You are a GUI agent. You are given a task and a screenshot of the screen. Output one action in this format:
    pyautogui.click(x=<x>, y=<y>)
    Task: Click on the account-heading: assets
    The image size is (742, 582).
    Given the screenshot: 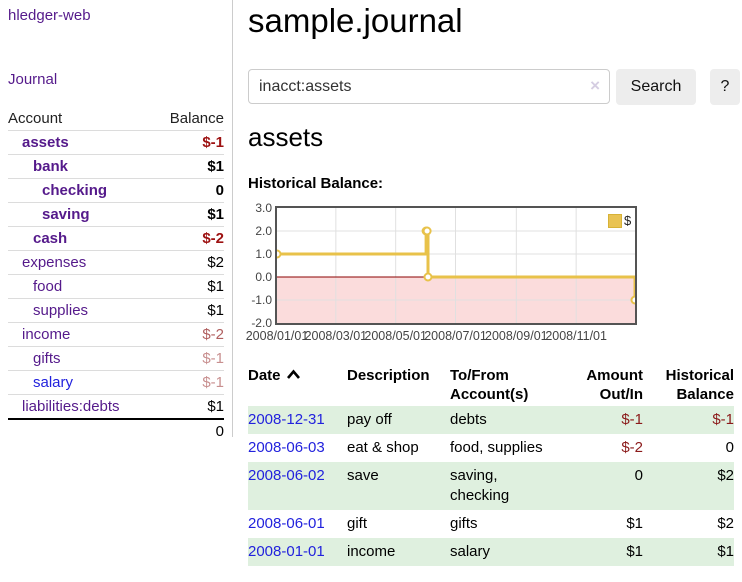 What is the action you would take?
    pyautogui.click(x=286, y=137)
    